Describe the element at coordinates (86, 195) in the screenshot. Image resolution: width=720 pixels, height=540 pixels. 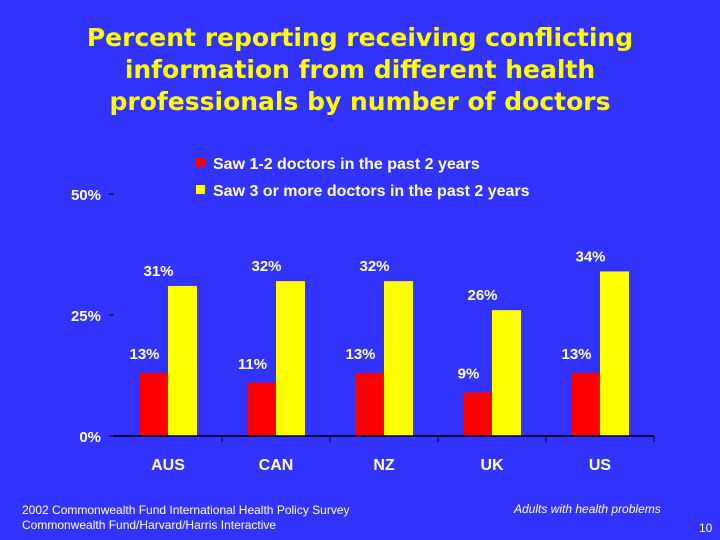
I see `y-tick-label: 50%` at that location.